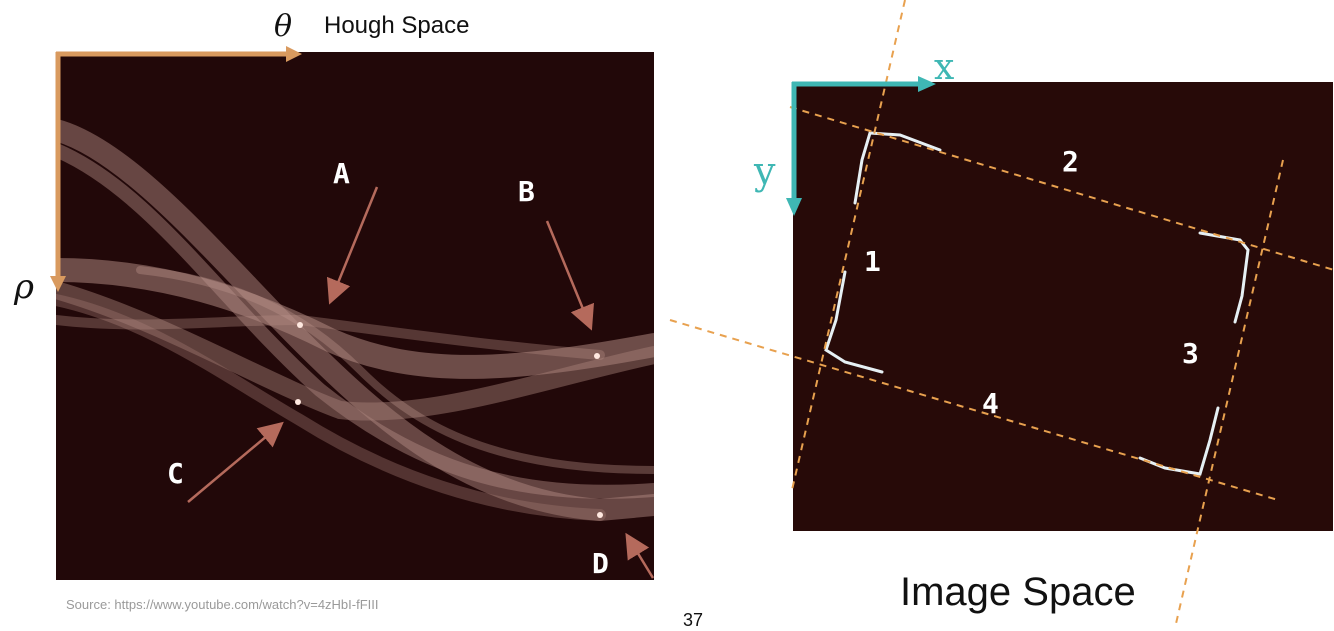  I want to click on line-label-1: 1, so click(872, 261).